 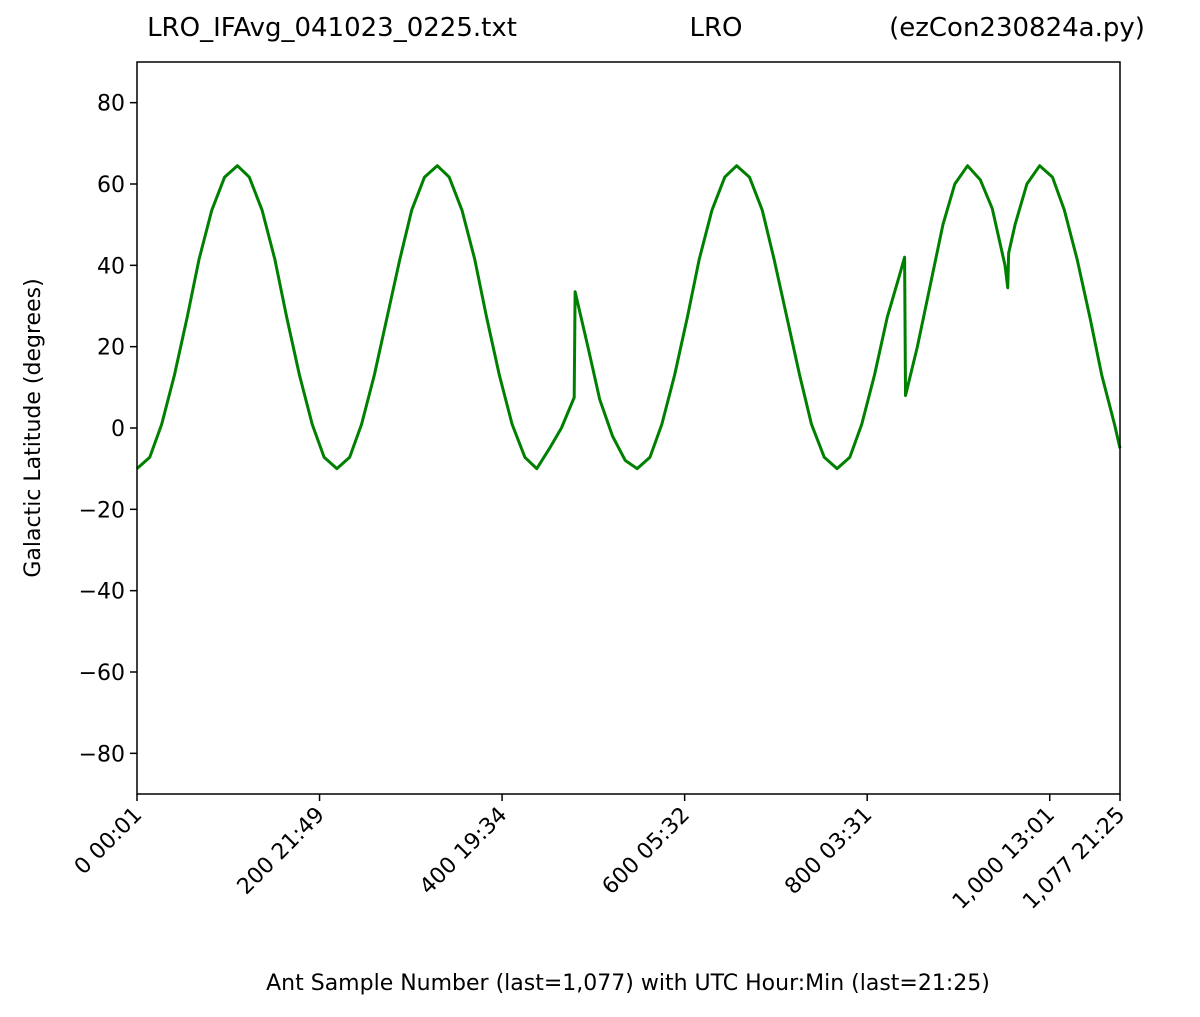 I want to click on chart-title-left: LRO_IFAvg_041023_0225.txt, so click(x=332, y=28).